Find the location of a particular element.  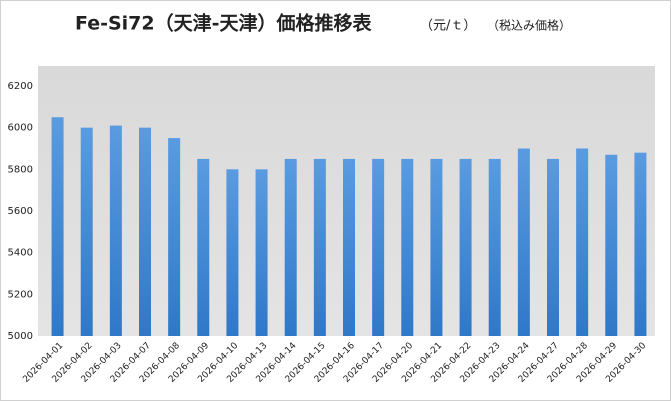

y-tick-label: 5200 is located at coordinates (20, 294).